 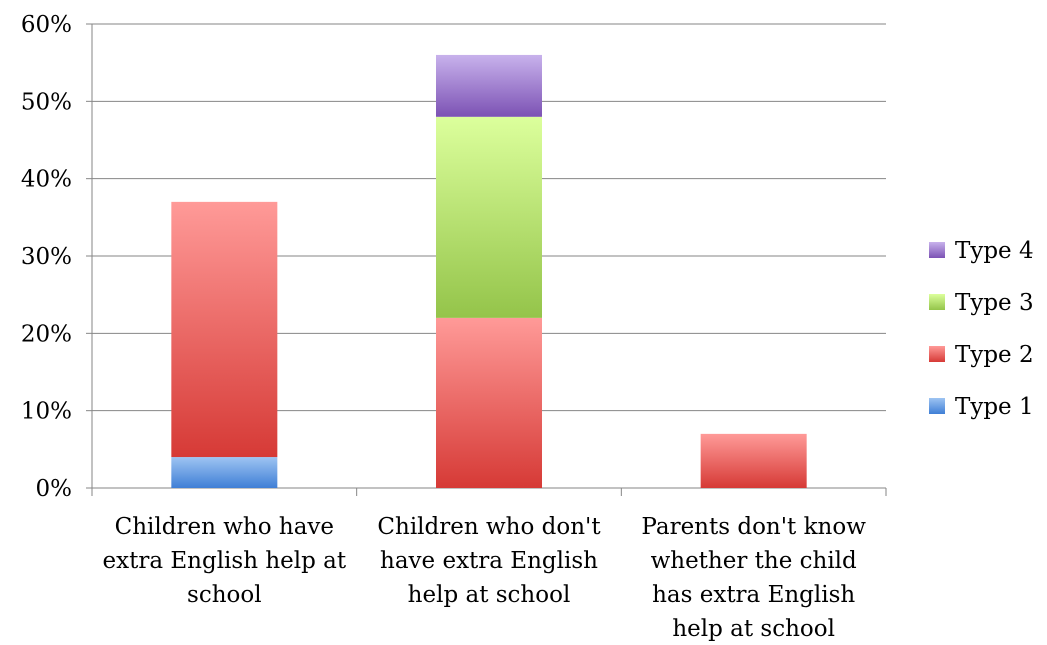 I want to click on legend-label: Type 1, so click(x=994, y=407).